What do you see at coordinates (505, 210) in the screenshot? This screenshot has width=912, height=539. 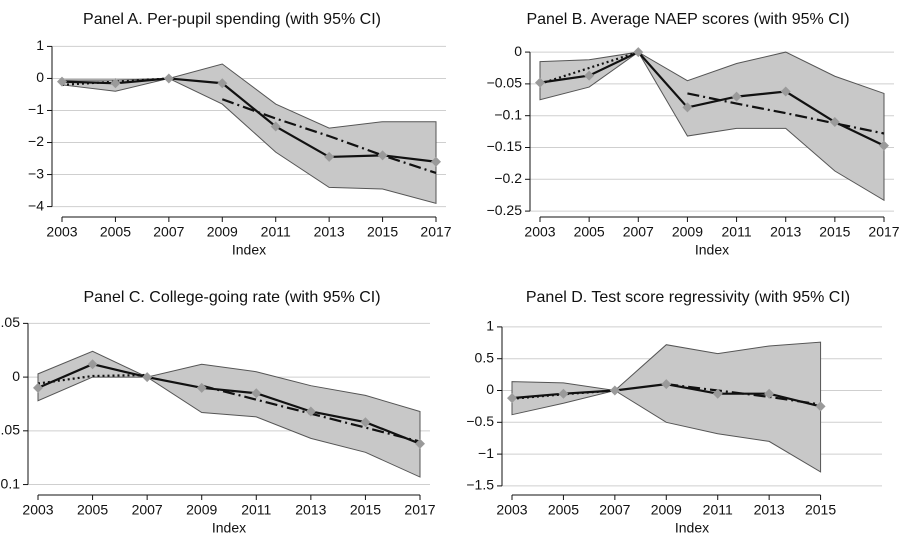 I see `y-tick-label: −0.25` at bounding box center [505, 210].